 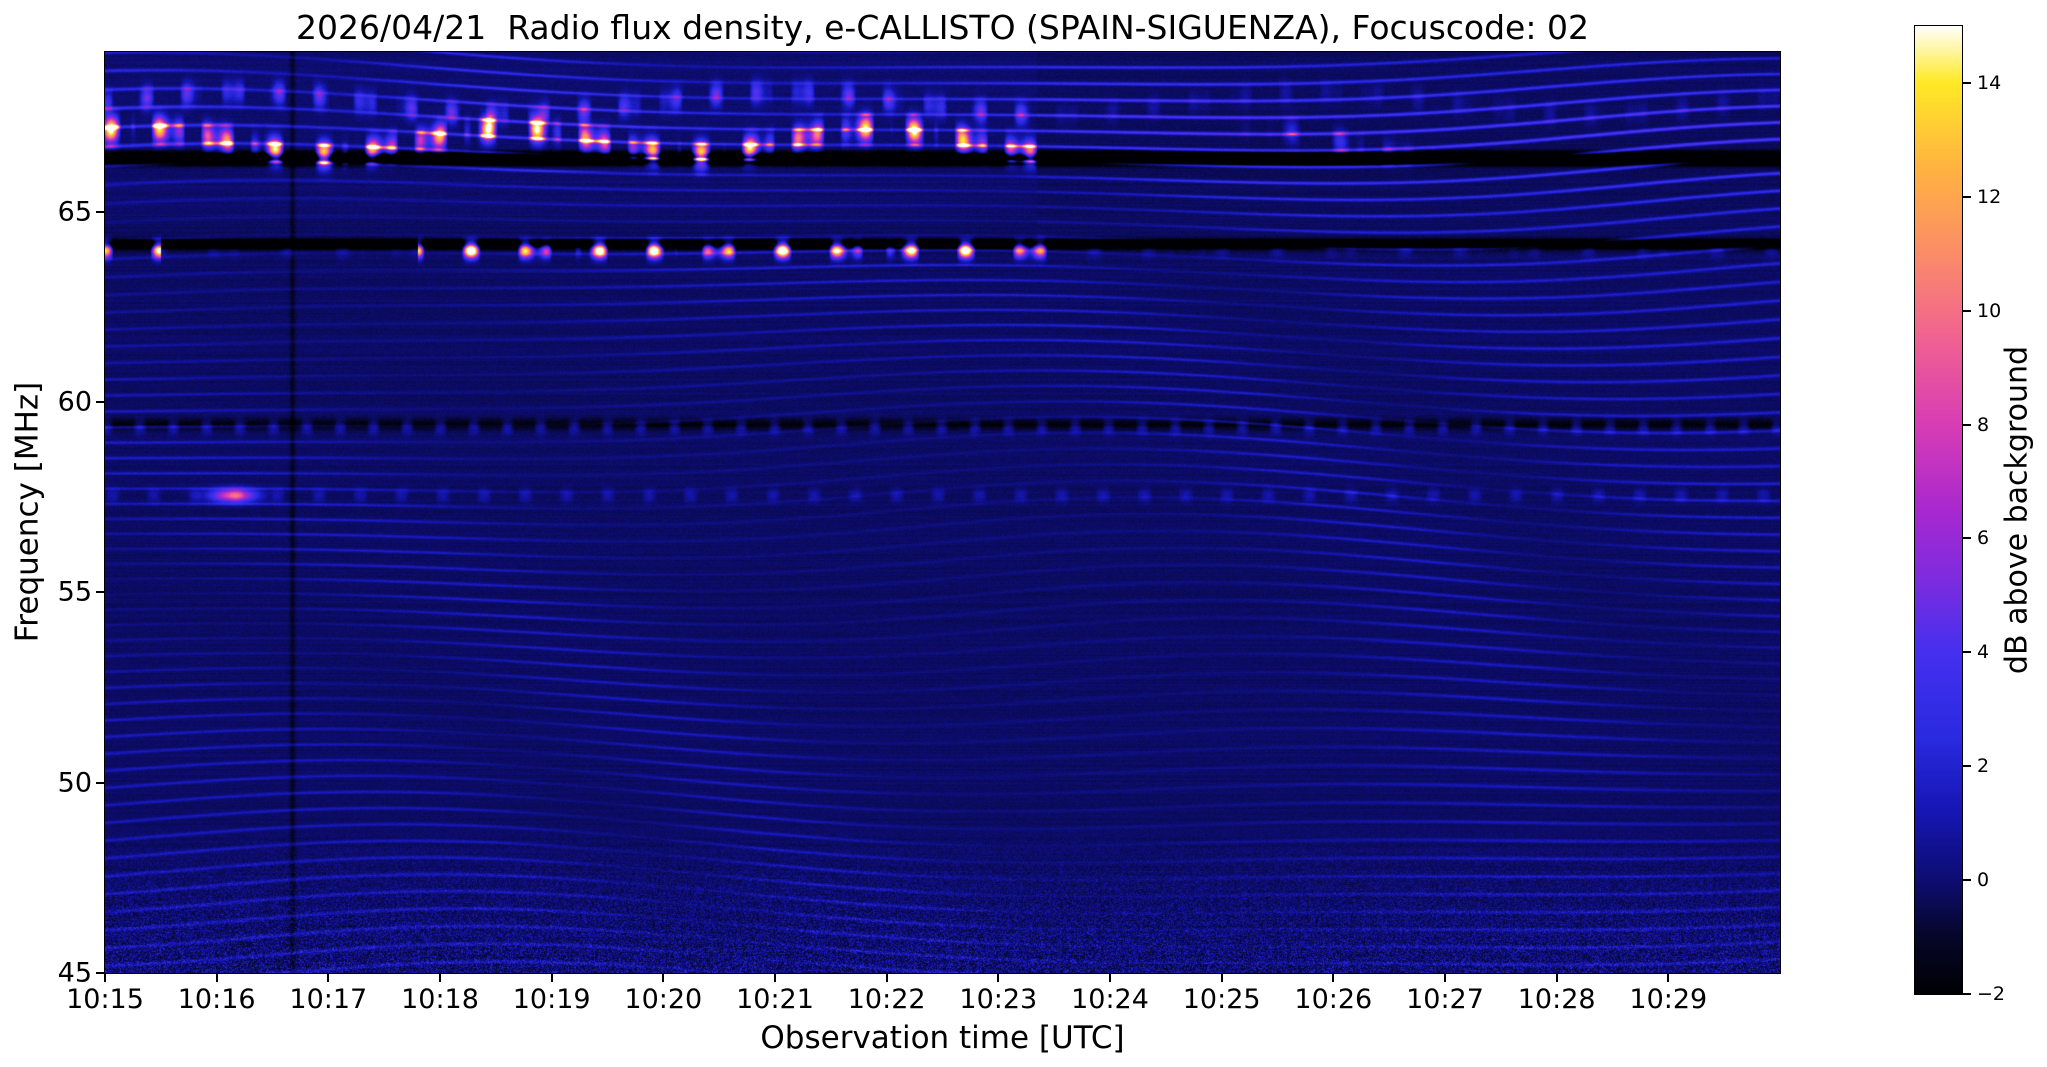 I want to click on colorbar-tick-label: 6, so click(x=1983, y=538).